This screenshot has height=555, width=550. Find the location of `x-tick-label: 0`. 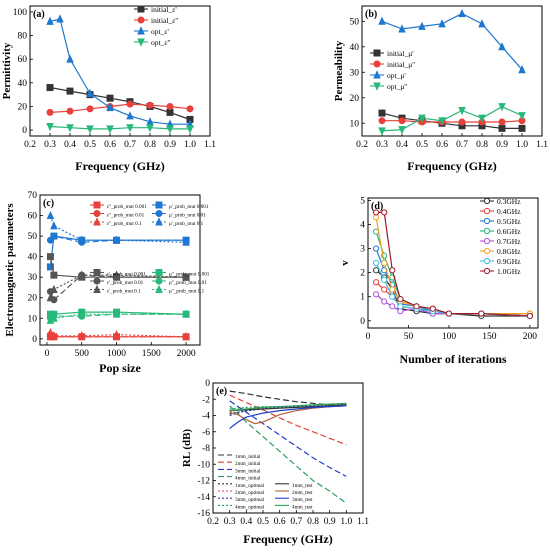

x-tick-label: 0 is located at coordinates (368, 337).